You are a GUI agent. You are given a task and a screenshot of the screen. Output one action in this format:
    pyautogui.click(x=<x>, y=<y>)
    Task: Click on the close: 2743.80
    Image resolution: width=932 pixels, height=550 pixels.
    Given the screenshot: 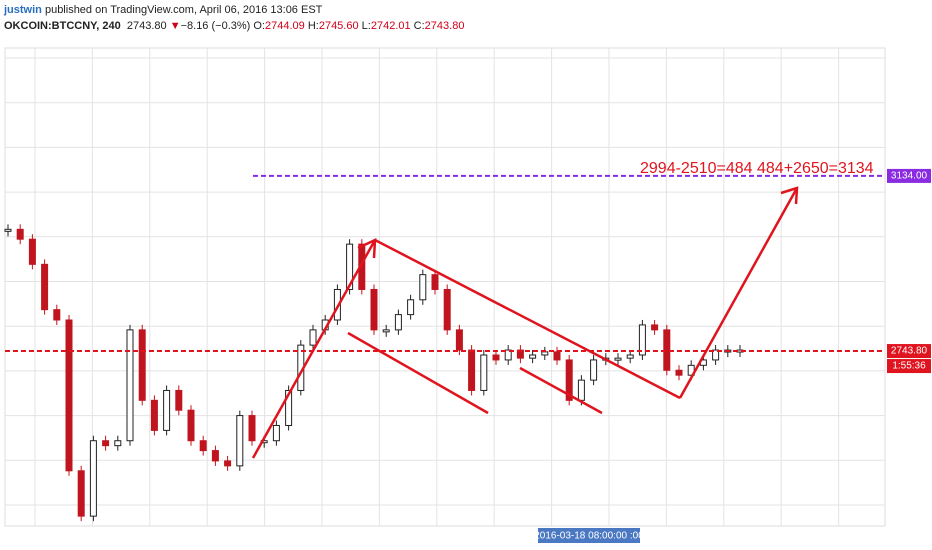 What is the action you would take?
    pyautogui.click(x=444, y=26)
    